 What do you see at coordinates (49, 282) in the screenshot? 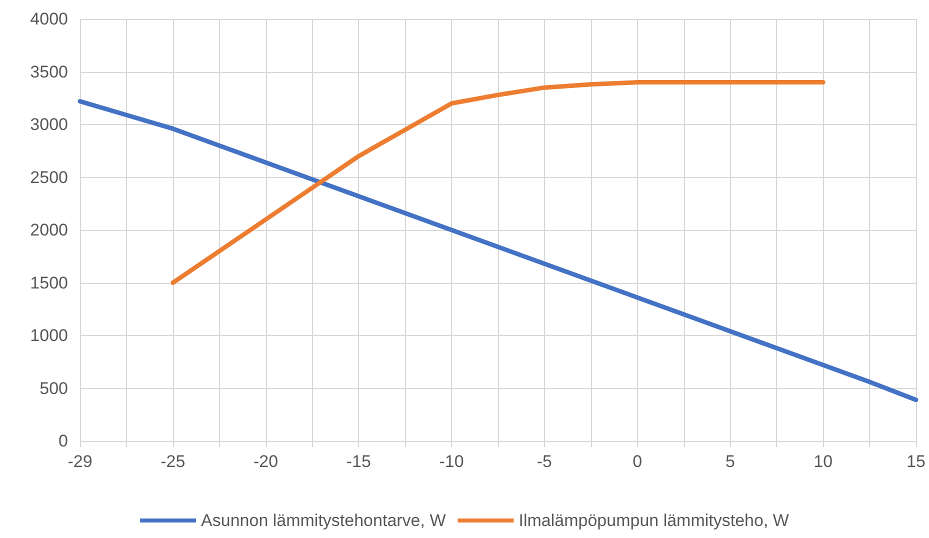
I see `y-tick-label: 1500` at bounding box center [49, 282].